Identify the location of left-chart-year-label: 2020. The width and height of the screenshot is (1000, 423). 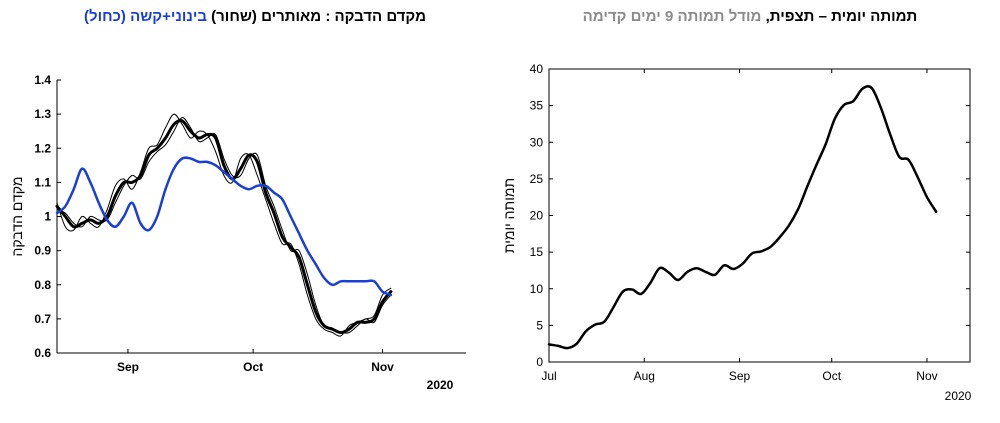
(440, 385).